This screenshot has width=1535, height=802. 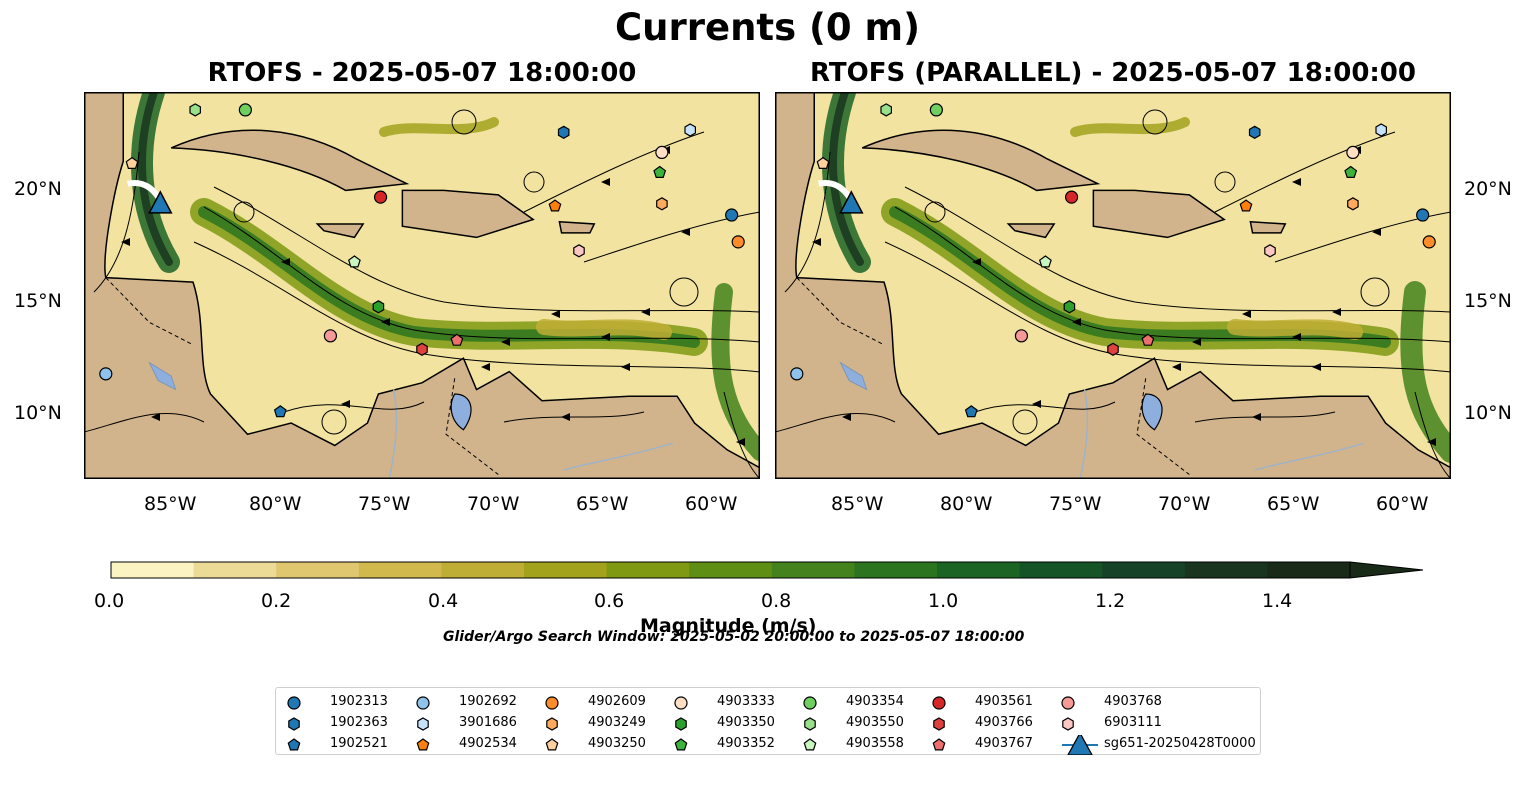 What do you see at coordinates (853, 376) in the screenshot?
I see `lake-nicaragua` at bounding box center [853, 376].